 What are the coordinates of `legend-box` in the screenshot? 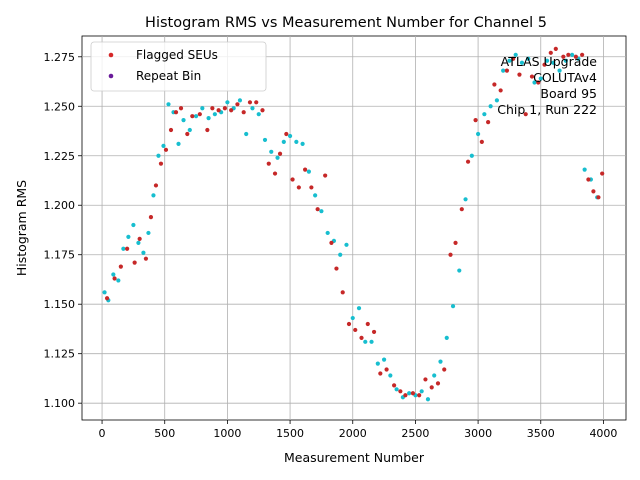 It's located at (178, 66).